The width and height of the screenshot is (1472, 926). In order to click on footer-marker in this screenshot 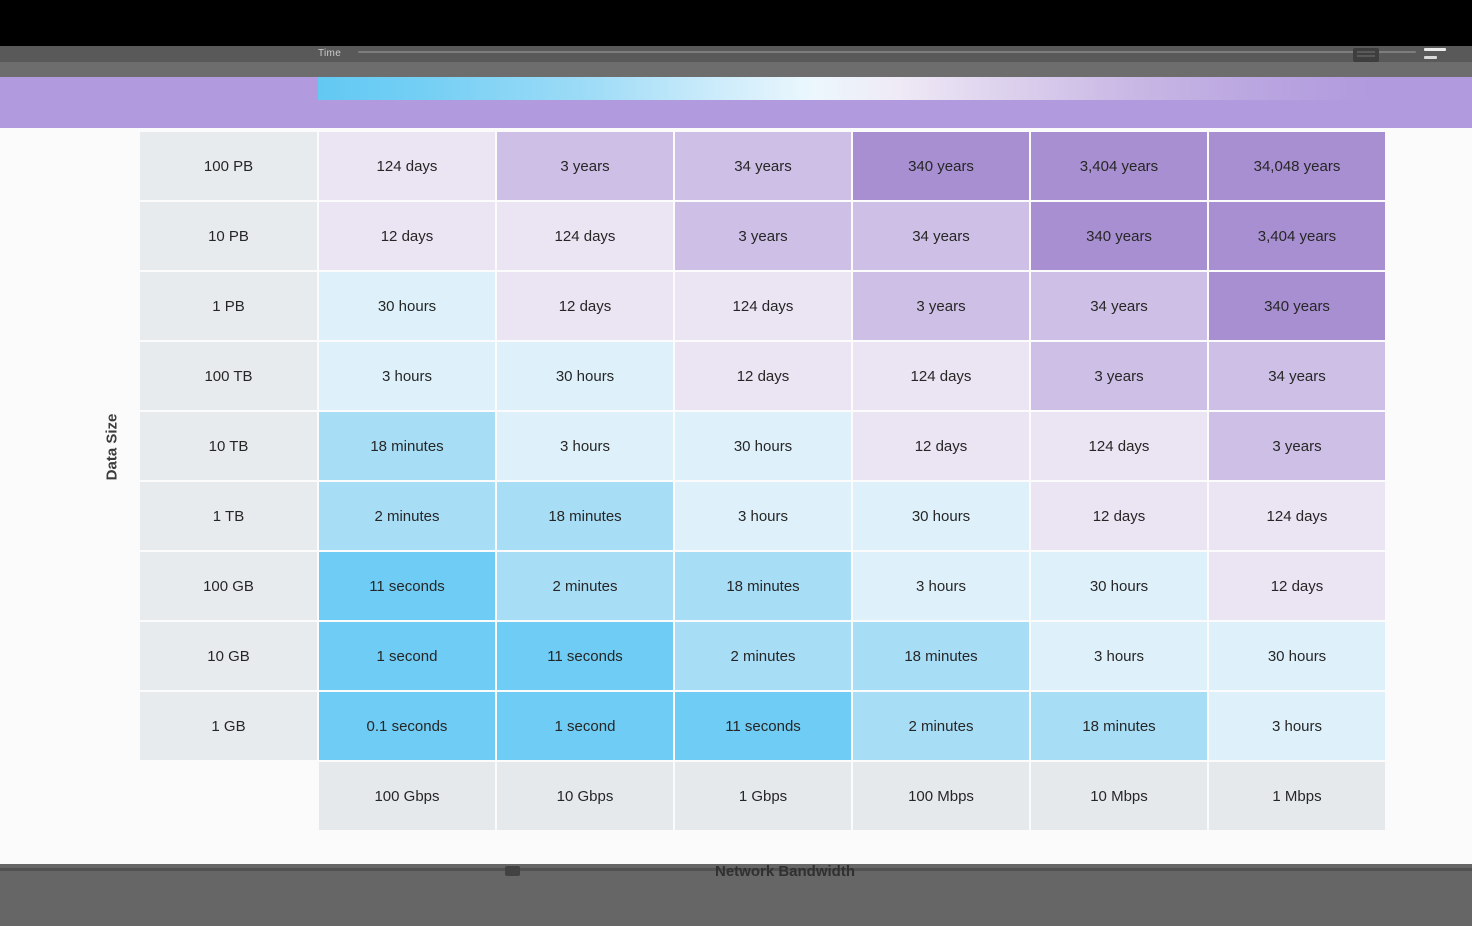, I will do `click(512, 871)`.